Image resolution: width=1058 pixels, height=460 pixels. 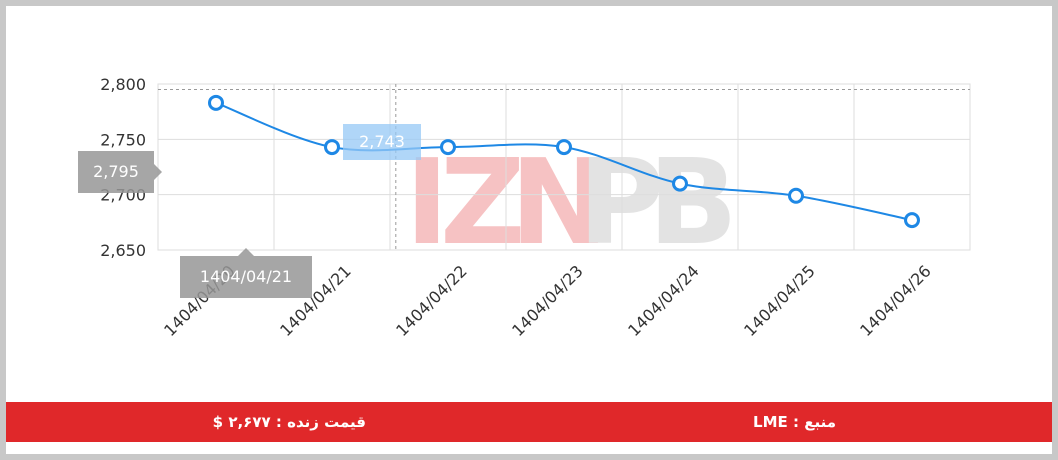 I want to click on source-label: منبع : LME, so click(x=794, y=422).